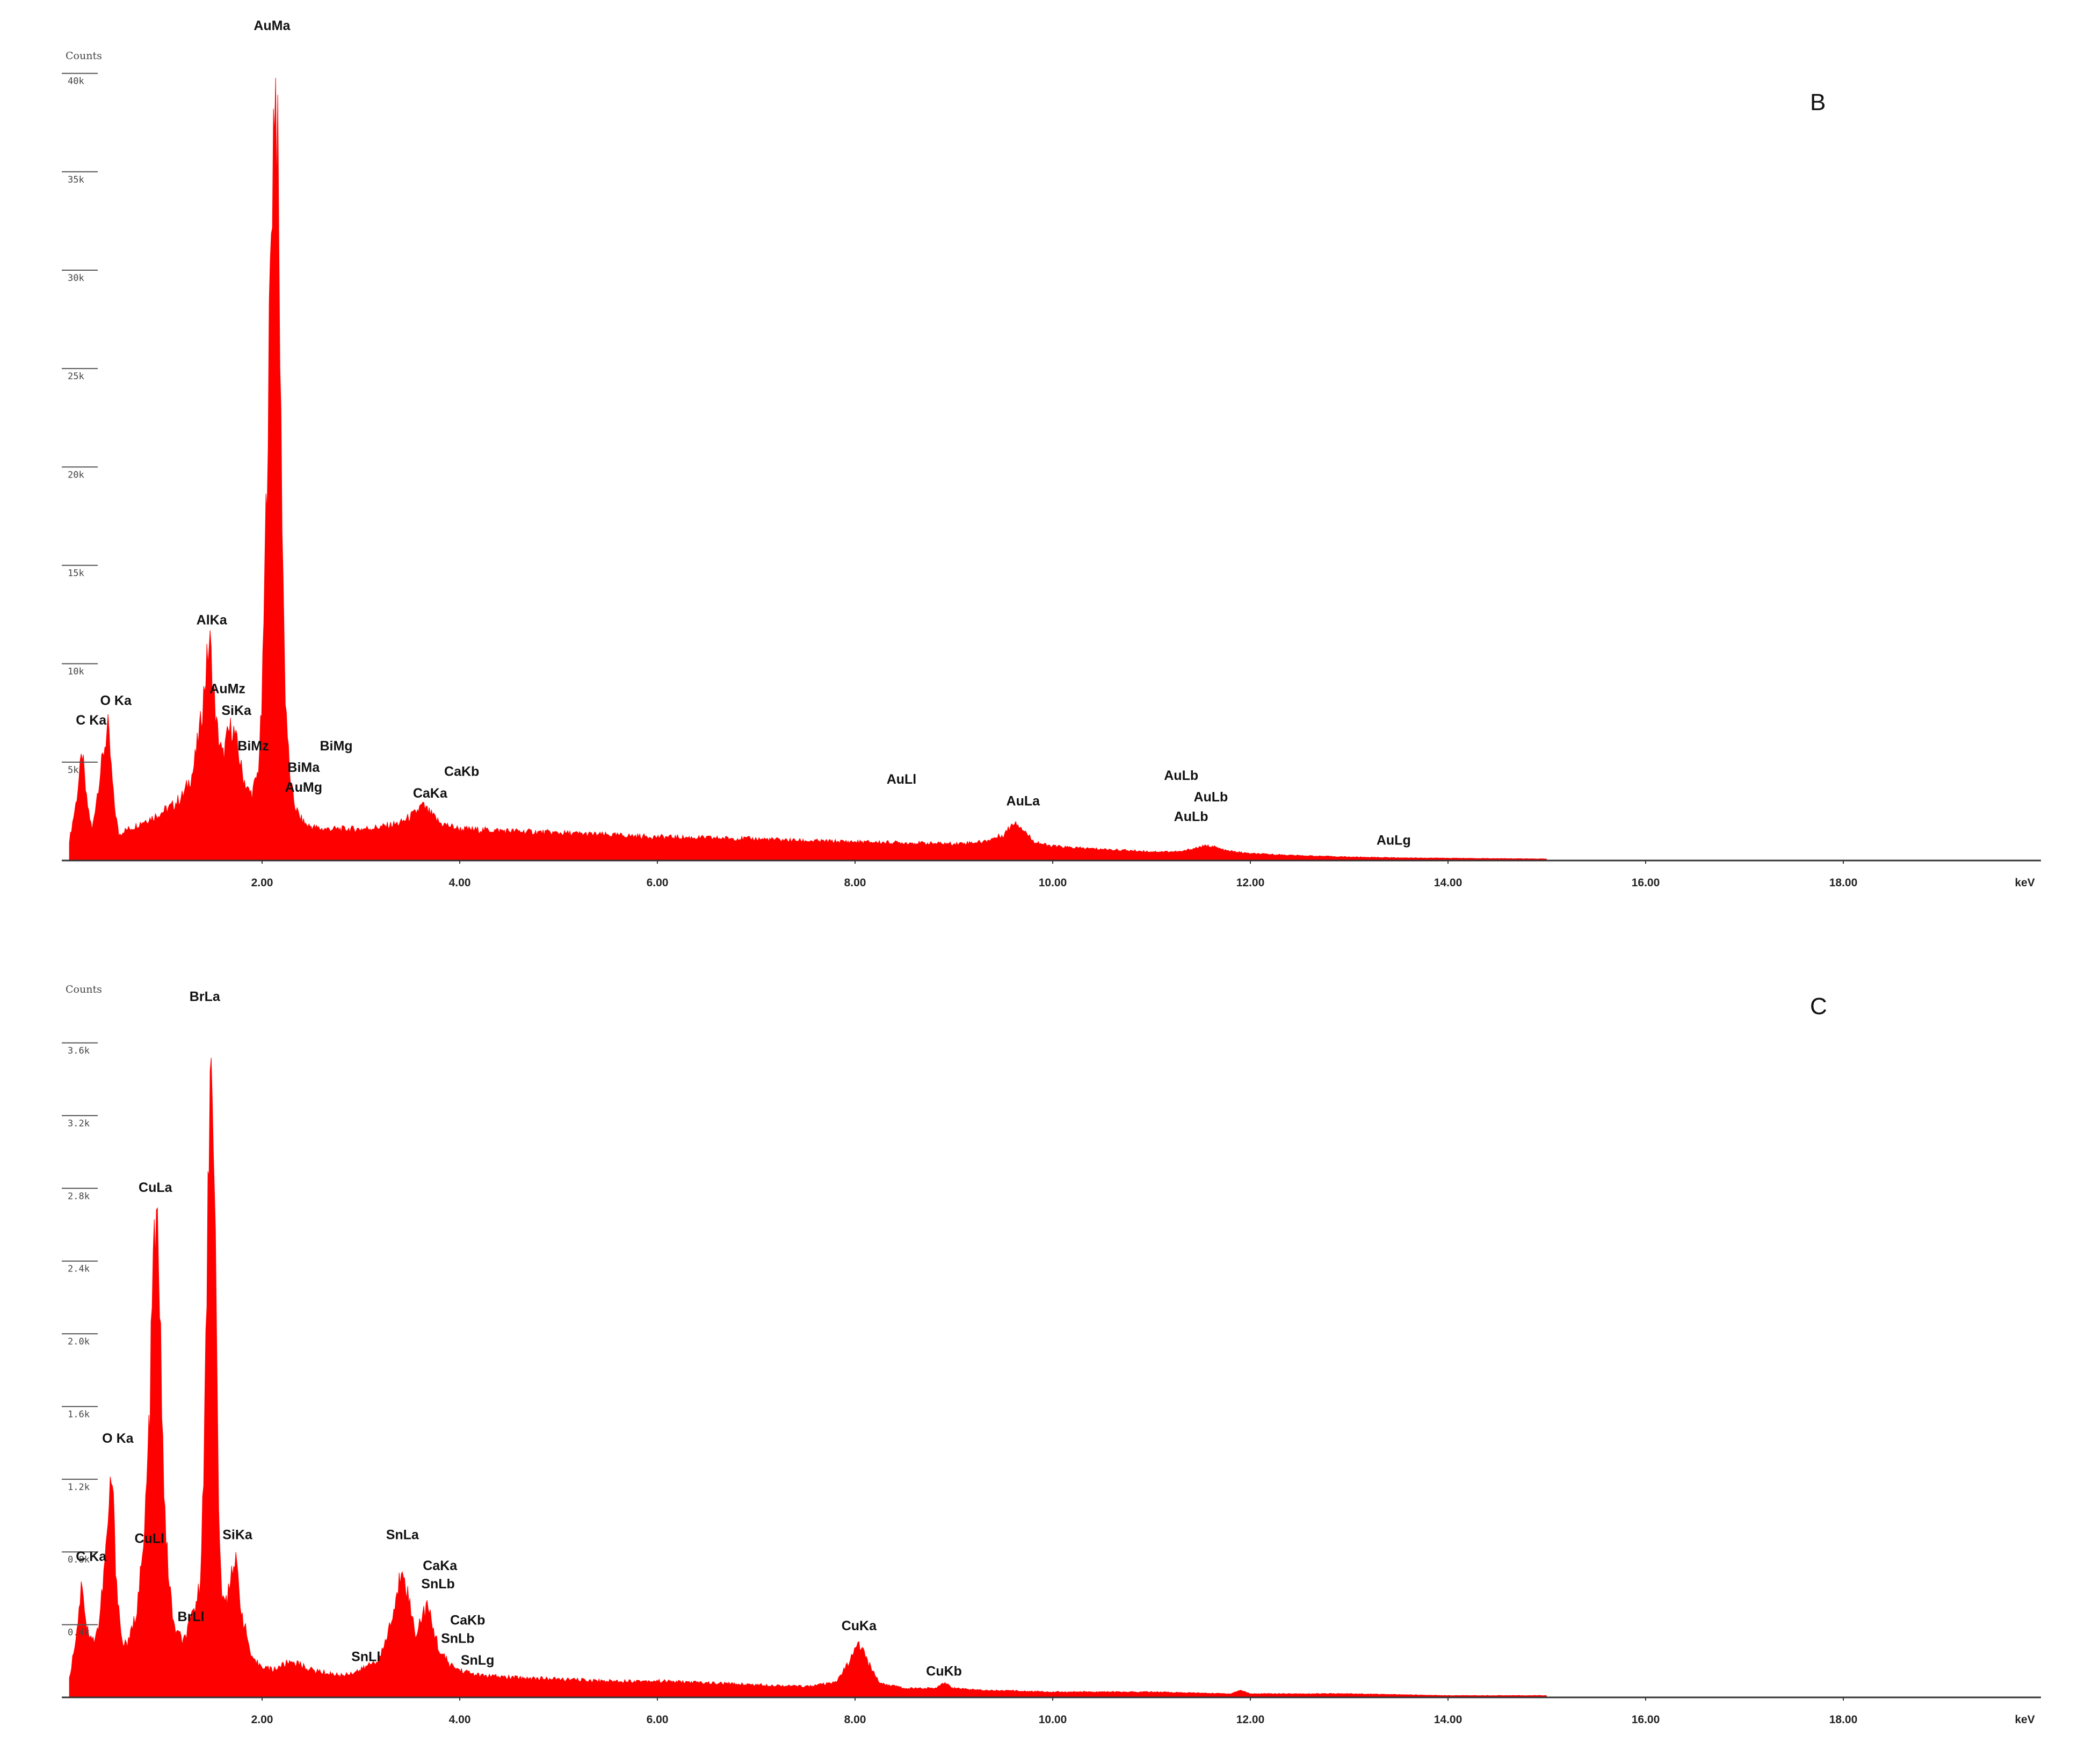 The image size is (2085, 1764). Describe the element at coordinates (79, 1123) in the screenshot. I see `y-tick-label: 3.2k` at that location.